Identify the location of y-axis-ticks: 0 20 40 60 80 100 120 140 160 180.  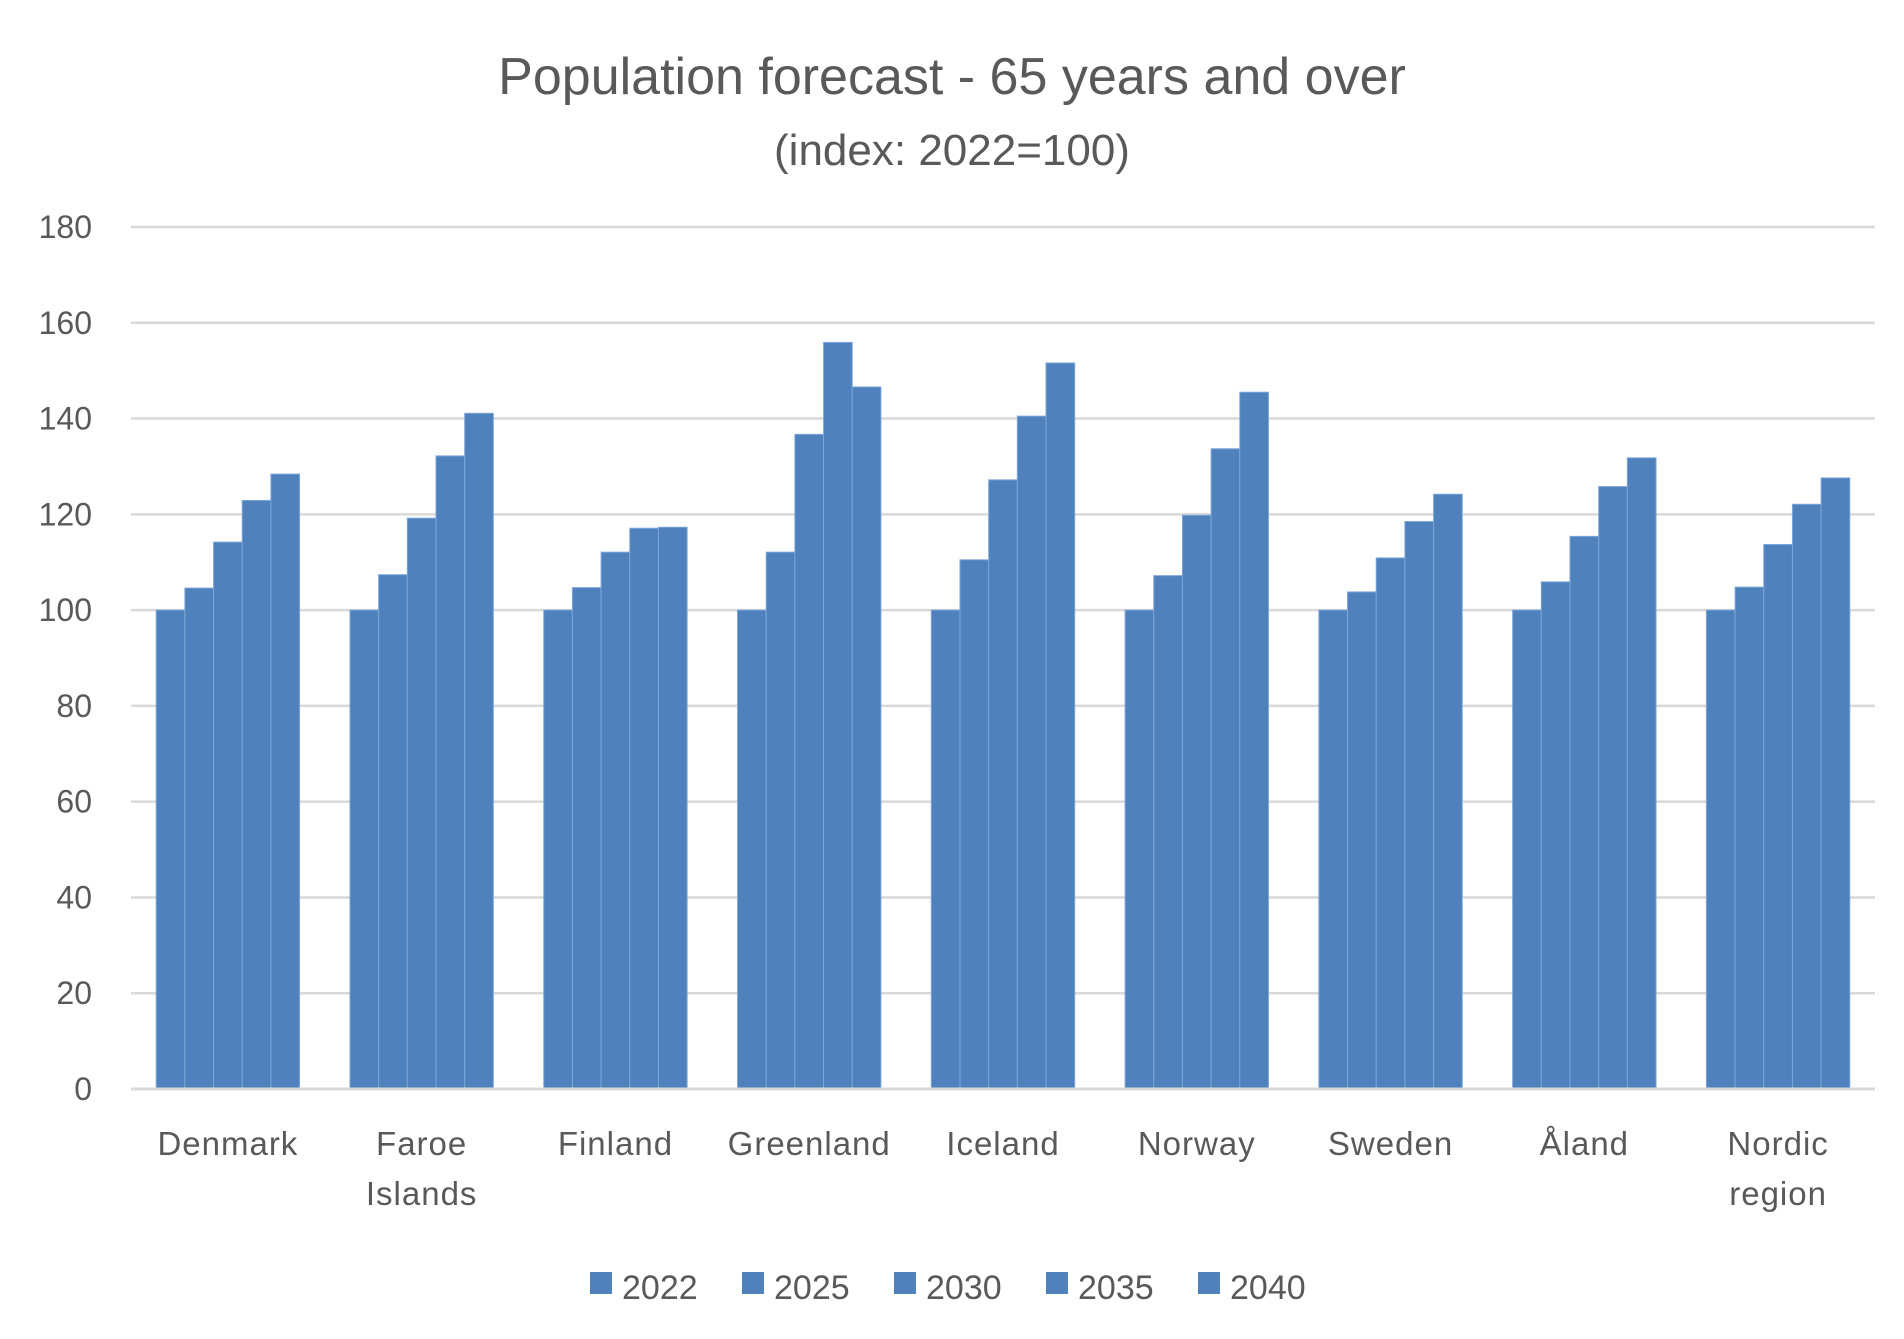
(65, 658).